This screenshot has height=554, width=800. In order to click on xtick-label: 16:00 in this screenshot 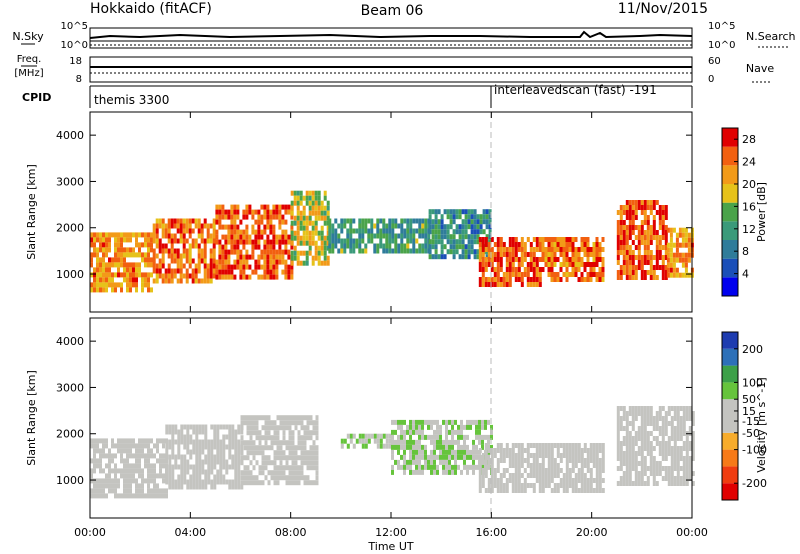, I will do `click(491, 532)`.